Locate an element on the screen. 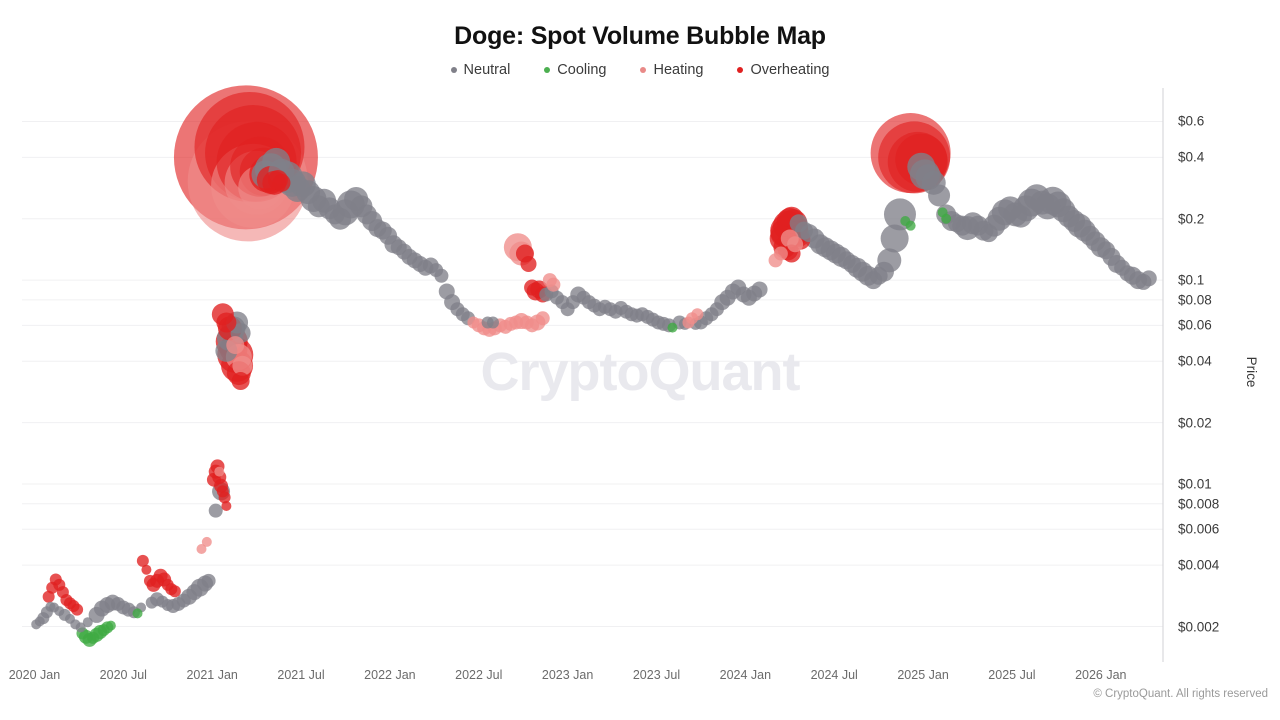  legend-item-label: Cooling is located at coordinates (582, 70).